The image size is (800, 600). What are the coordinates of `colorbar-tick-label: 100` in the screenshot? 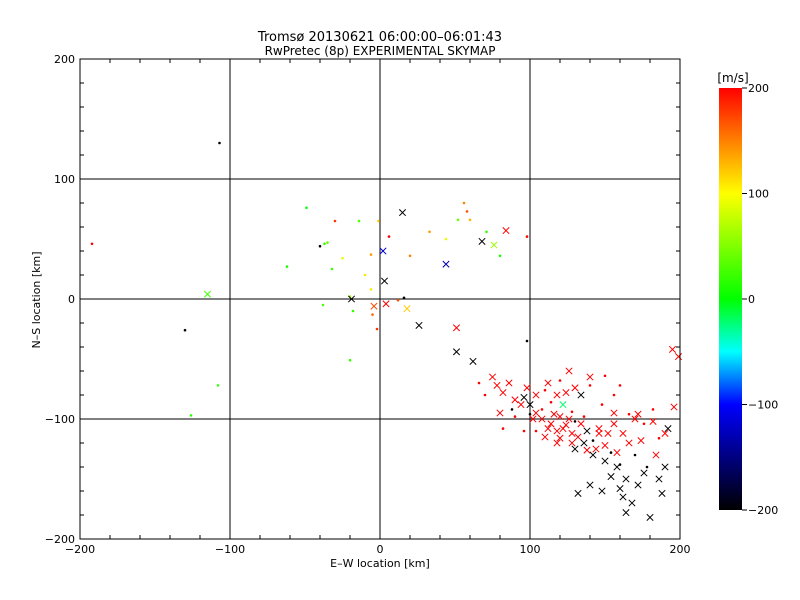 It's located at (758, 194).